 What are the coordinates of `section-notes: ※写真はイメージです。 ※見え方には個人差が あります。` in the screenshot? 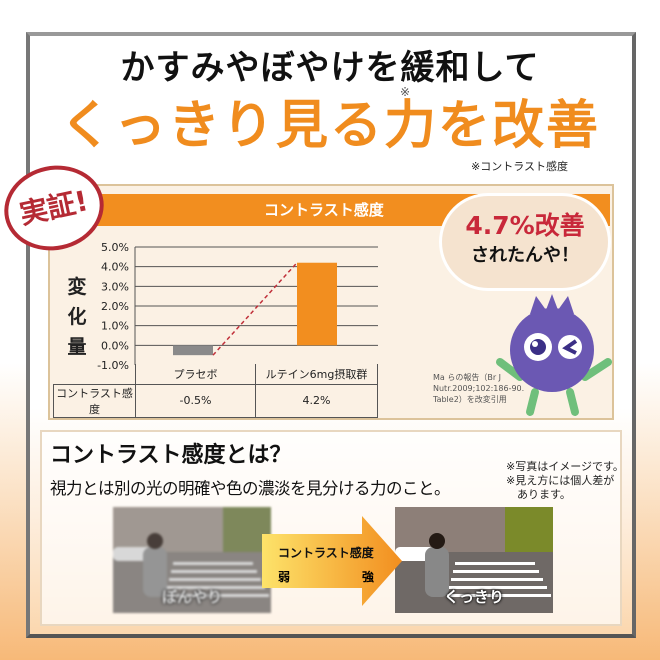 It's located at (565, 481).